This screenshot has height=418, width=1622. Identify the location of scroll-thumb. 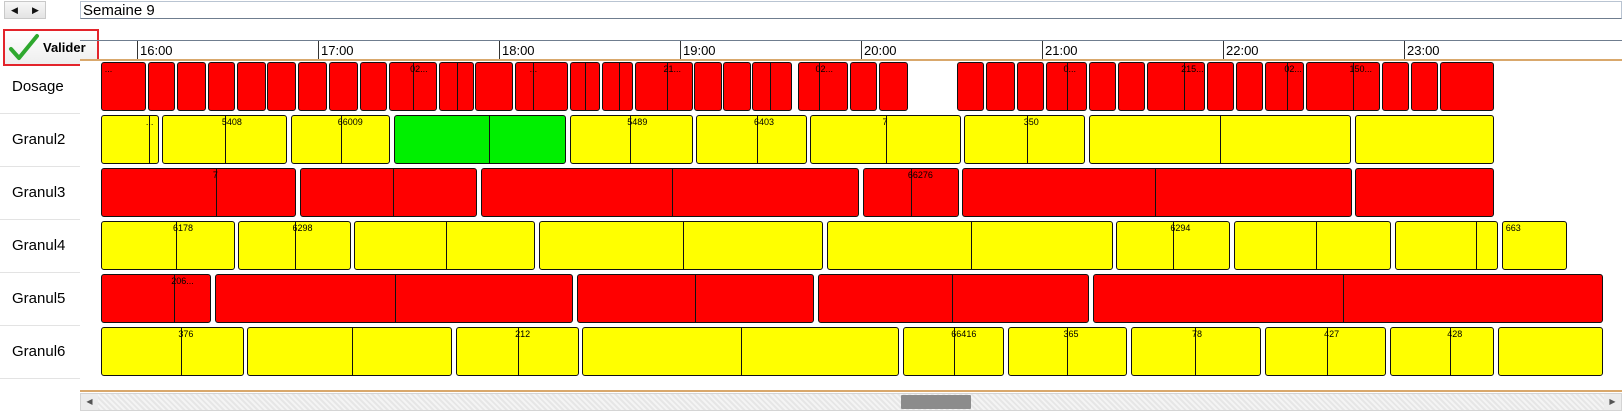
(936, 402).